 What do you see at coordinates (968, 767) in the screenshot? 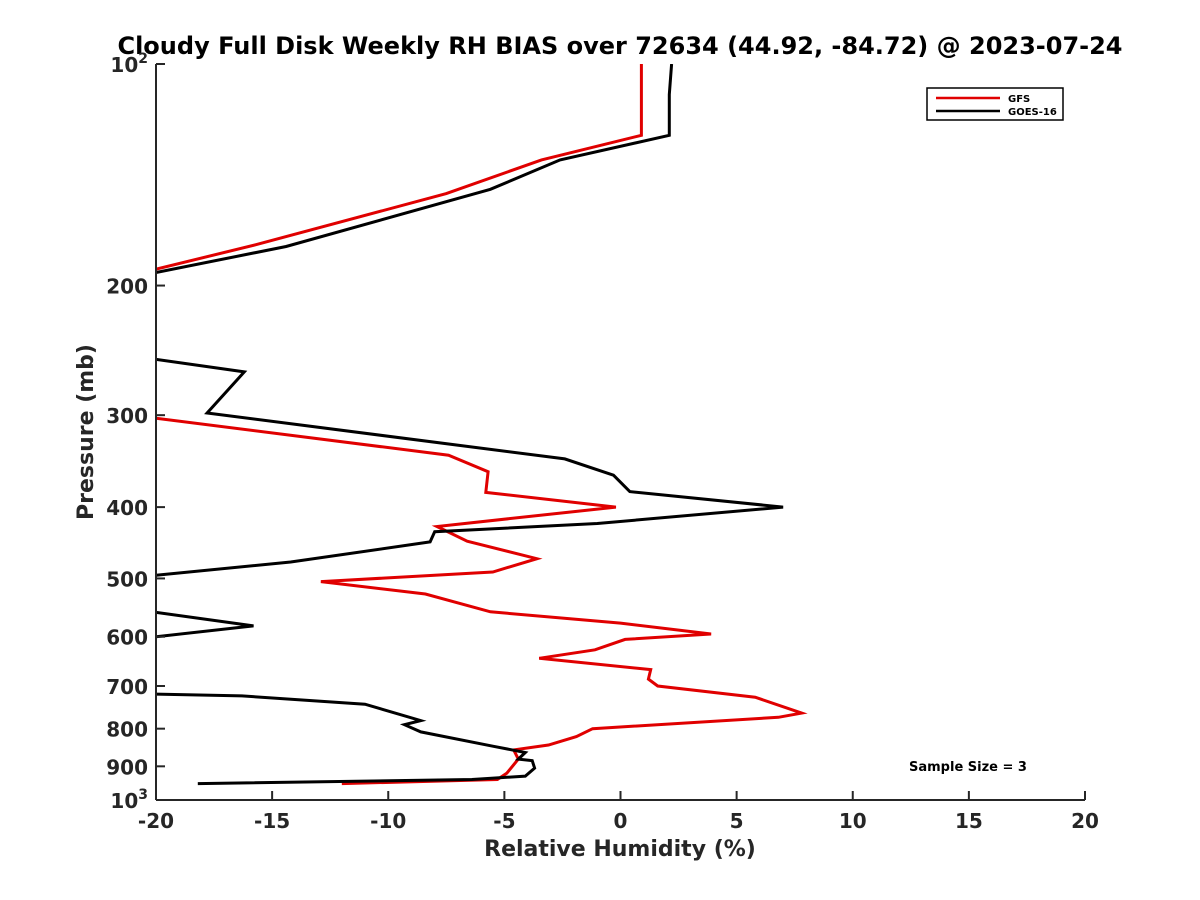
I see `sample-size-annotation: Sample Size = 3` at bounding box center [968, 767].